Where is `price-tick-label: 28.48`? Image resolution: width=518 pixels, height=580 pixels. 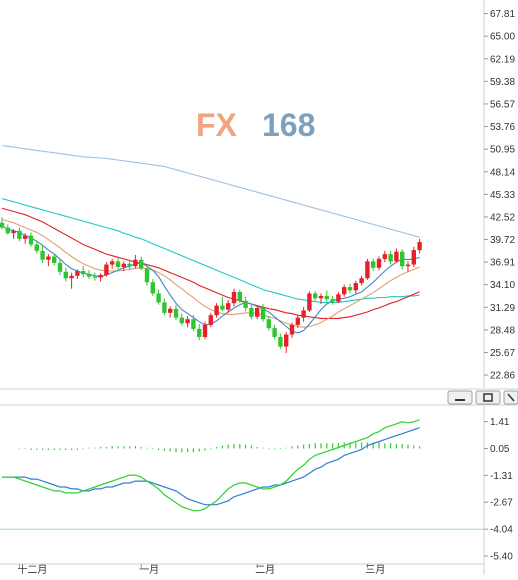
price-tick-label: 28.48 is located at coordinates (502, 330).